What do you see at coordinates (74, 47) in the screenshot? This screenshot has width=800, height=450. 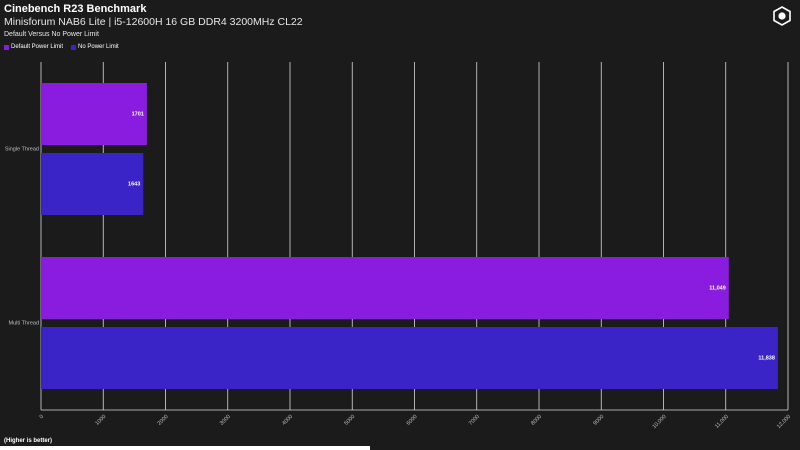 I see `legend-swatch-no-limit` at bounding box center [74, 47].